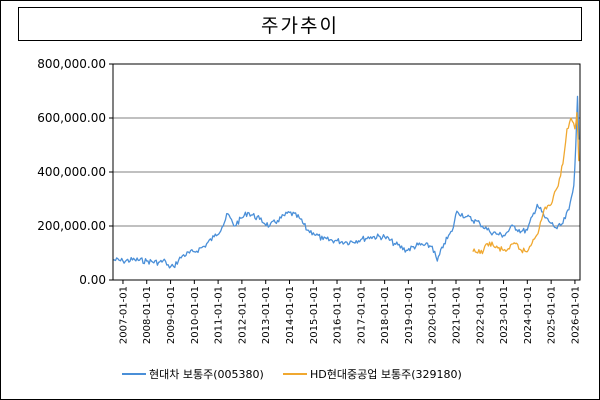  What do you see at coordinates (290, 315) in the screenshot?
I see `x-tick-label: 2014-01-01` at bounding box center [290, 315].